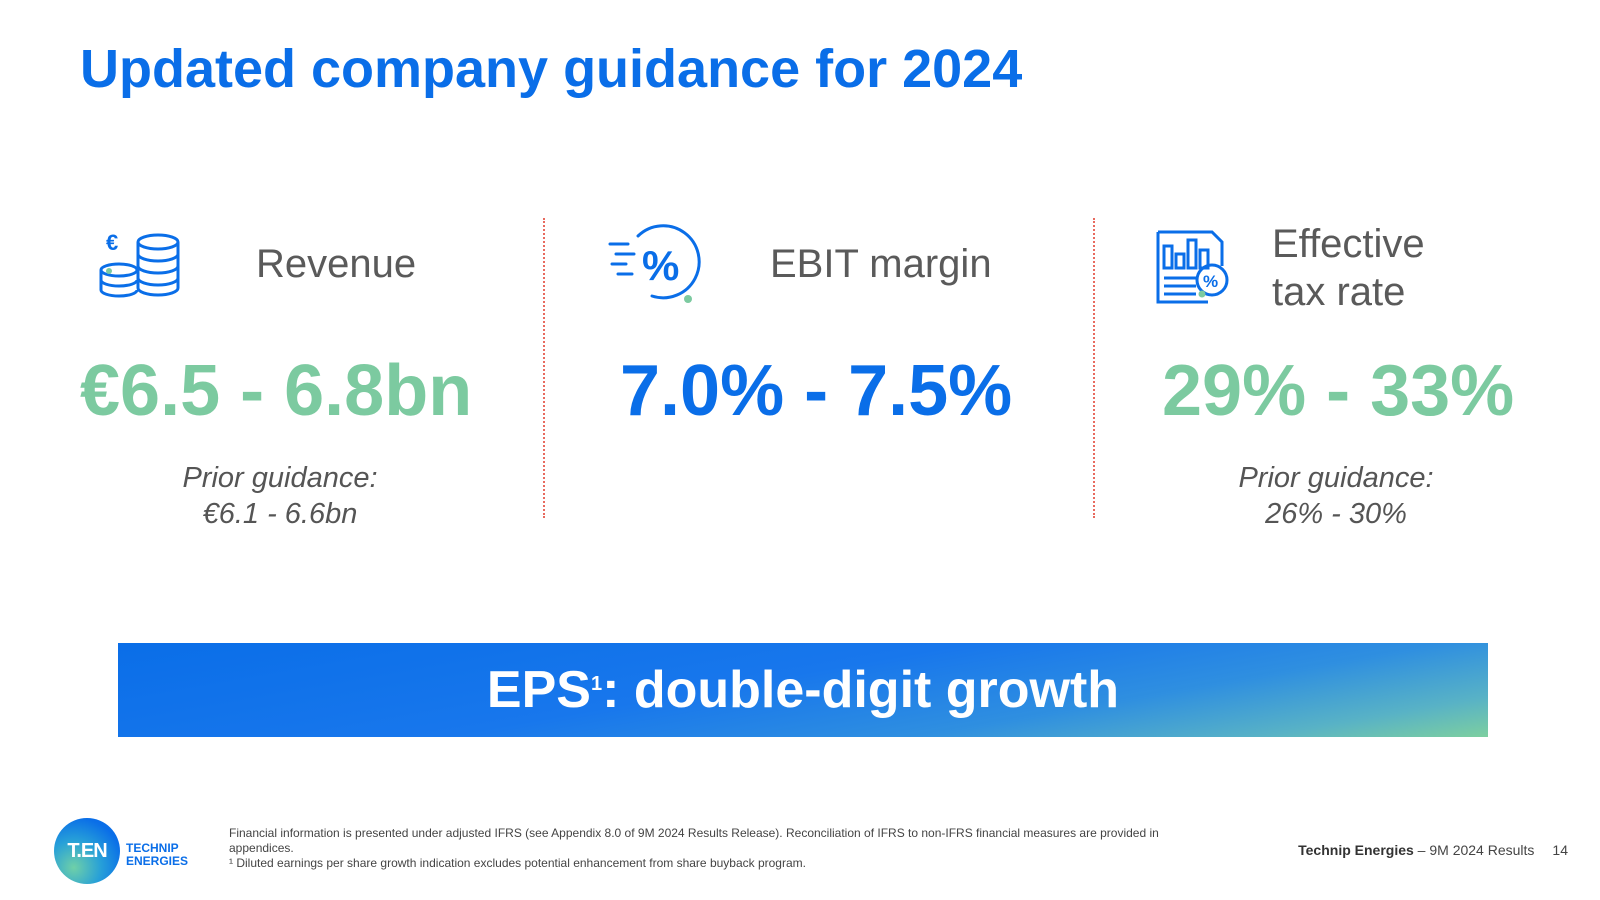  What do you see at coordinates (881, 264) in the screenshot?
I see `ebit-margin-label: EBIT margin` at bounding box center [881, 264].